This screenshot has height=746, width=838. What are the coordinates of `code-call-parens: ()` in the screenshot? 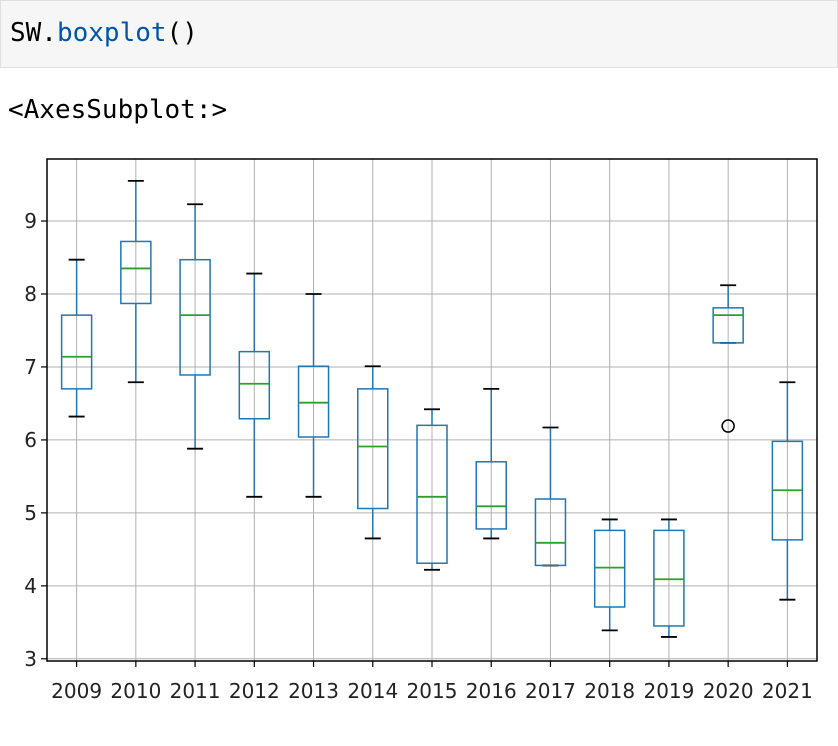 It's located at (182, 33).